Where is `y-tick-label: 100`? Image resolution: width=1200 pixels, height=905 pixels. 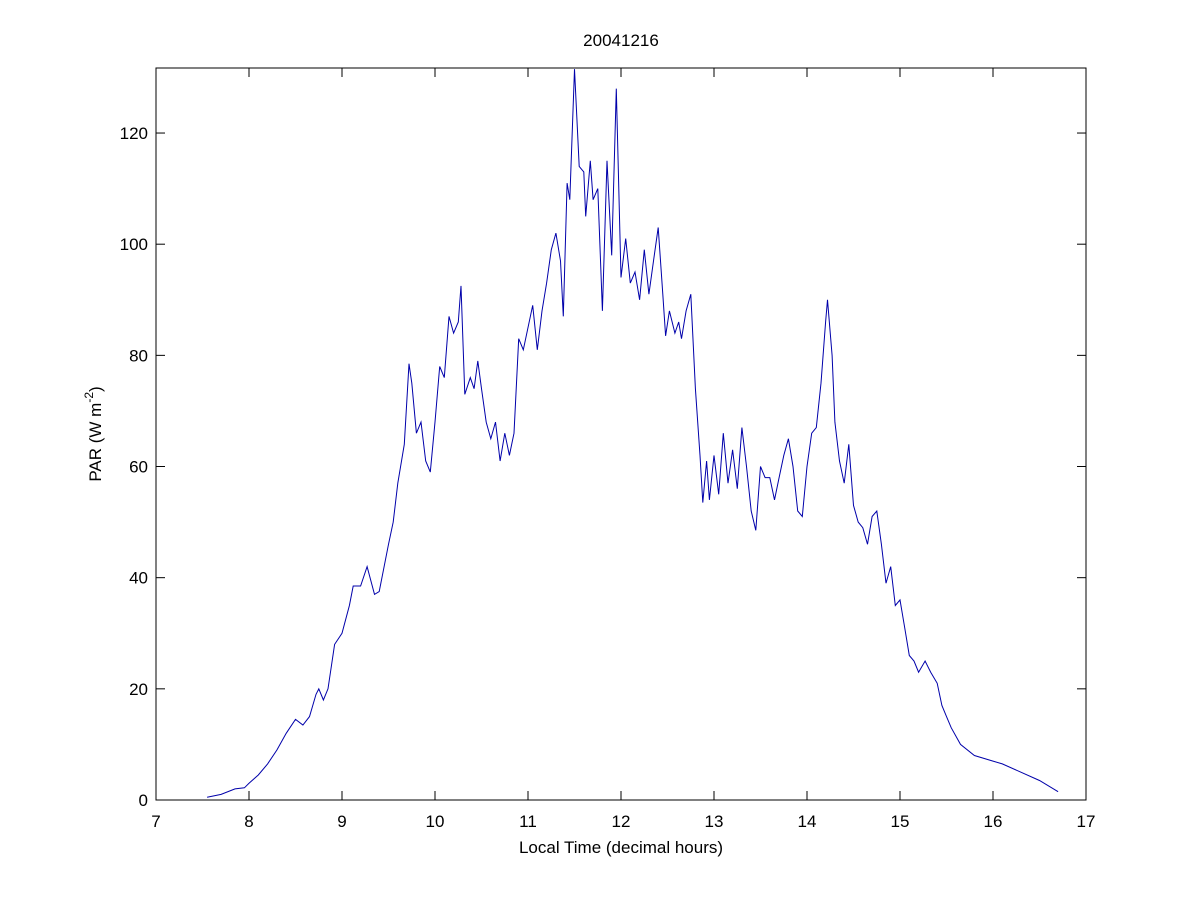
y-tick-label: 100 is located at coordinates (134, 244).